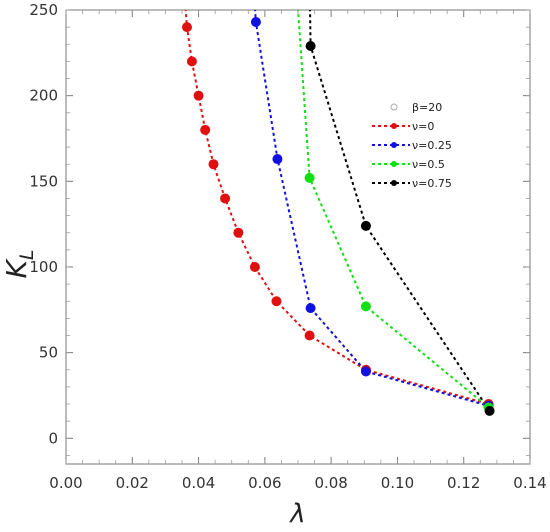  I want to click on y-tick-label: 0, so click(53, 438).